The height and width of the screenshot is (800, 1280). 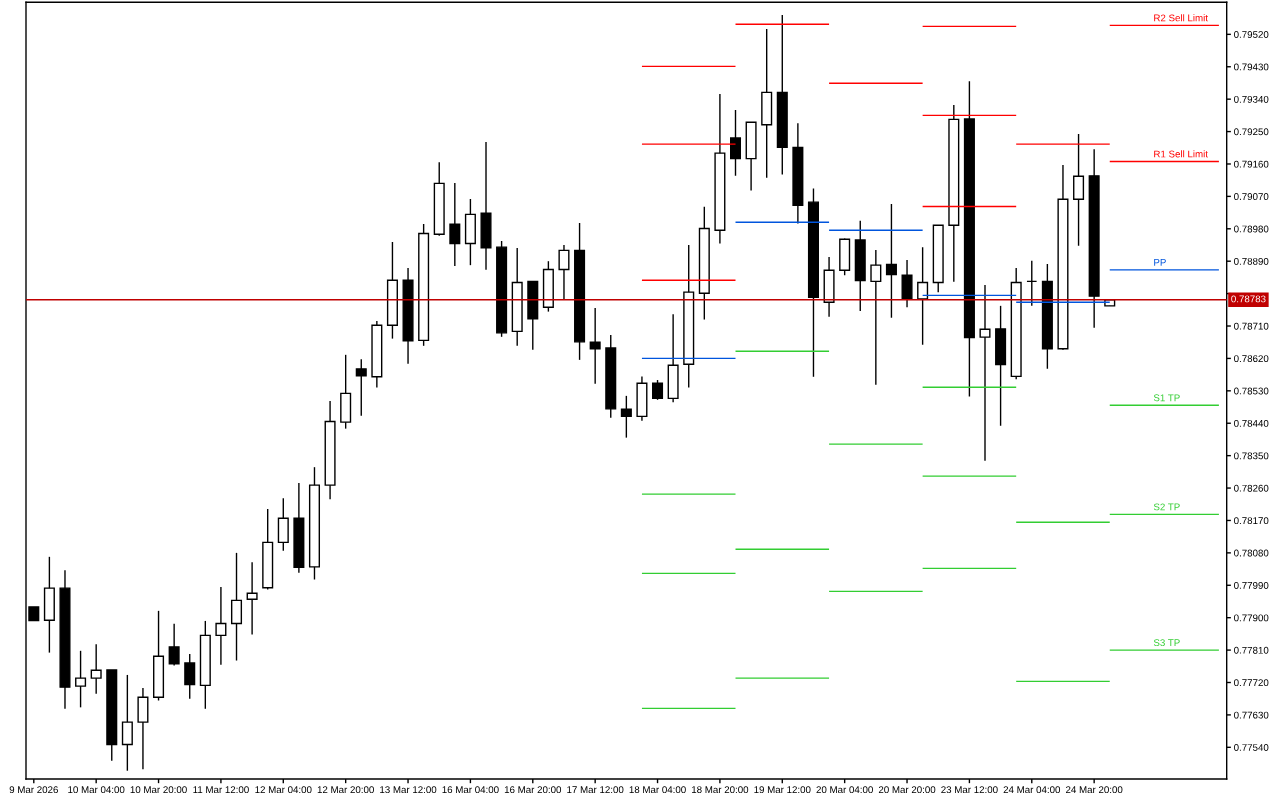 What do you see at coordinates (1251, 132) in the screenshot?
I see `y-tick-label: 0.79250` at bounding box center [1251, 132].